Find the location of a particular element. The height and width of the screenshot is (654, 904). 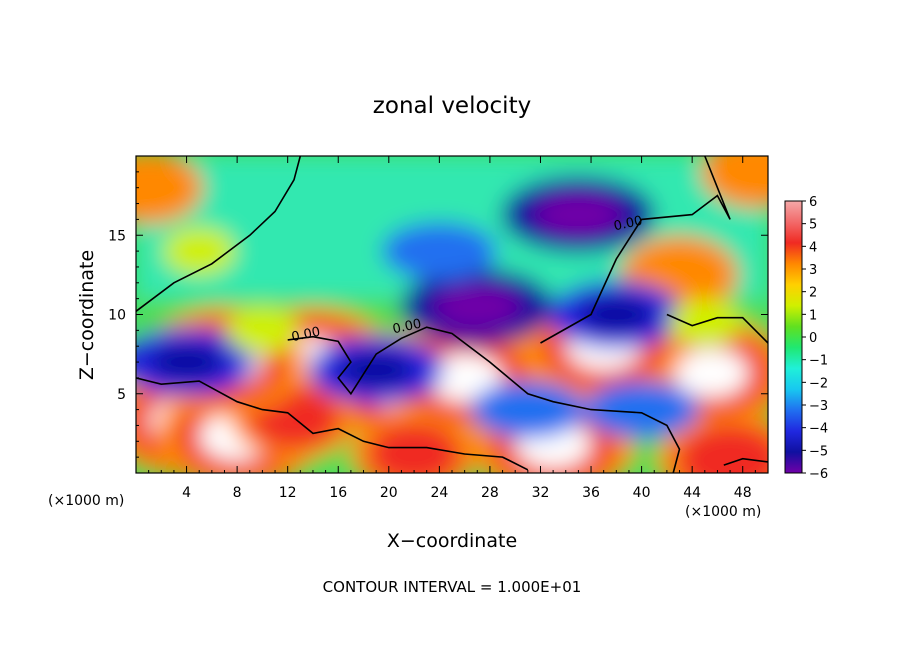

chart-title: zonal velocity is located at coordinates (452, 106).